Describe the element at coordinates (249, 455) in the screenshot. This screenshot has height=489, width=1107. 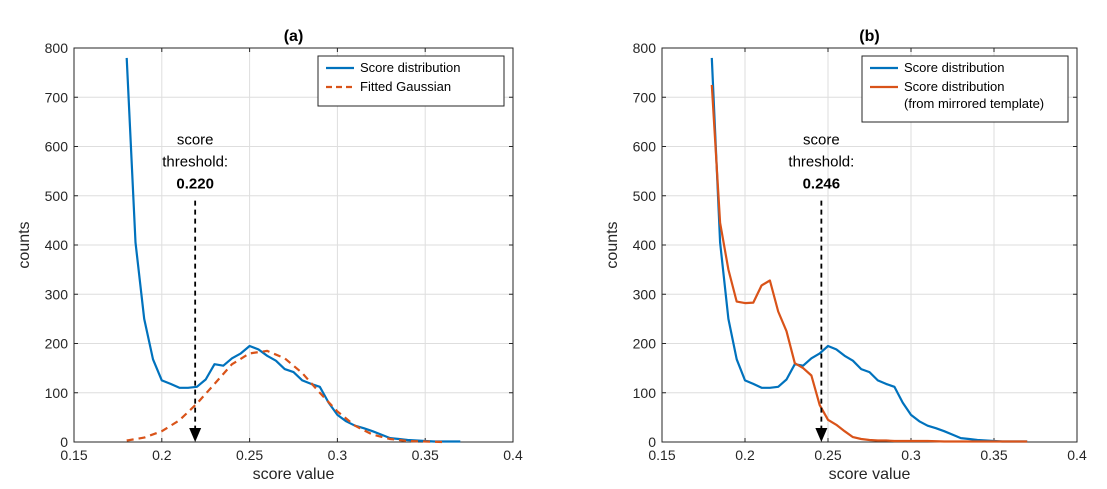
I see `chart-a-x-tick-label: 0.25` at that location.